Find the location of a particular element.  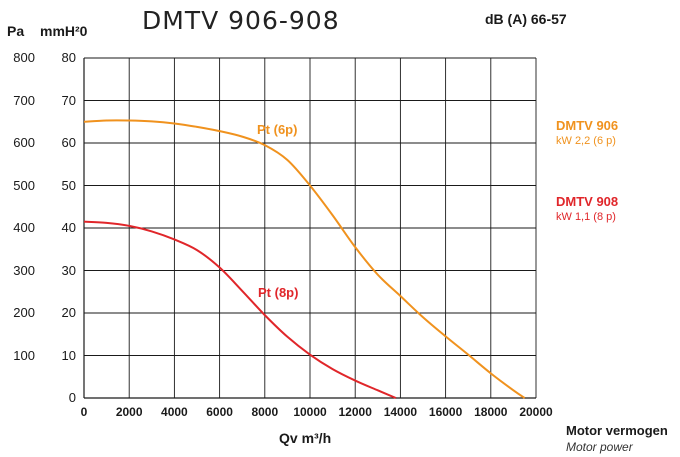

legend-dmtv906-name: DMTV 906 is located at coordinates (587, 125).